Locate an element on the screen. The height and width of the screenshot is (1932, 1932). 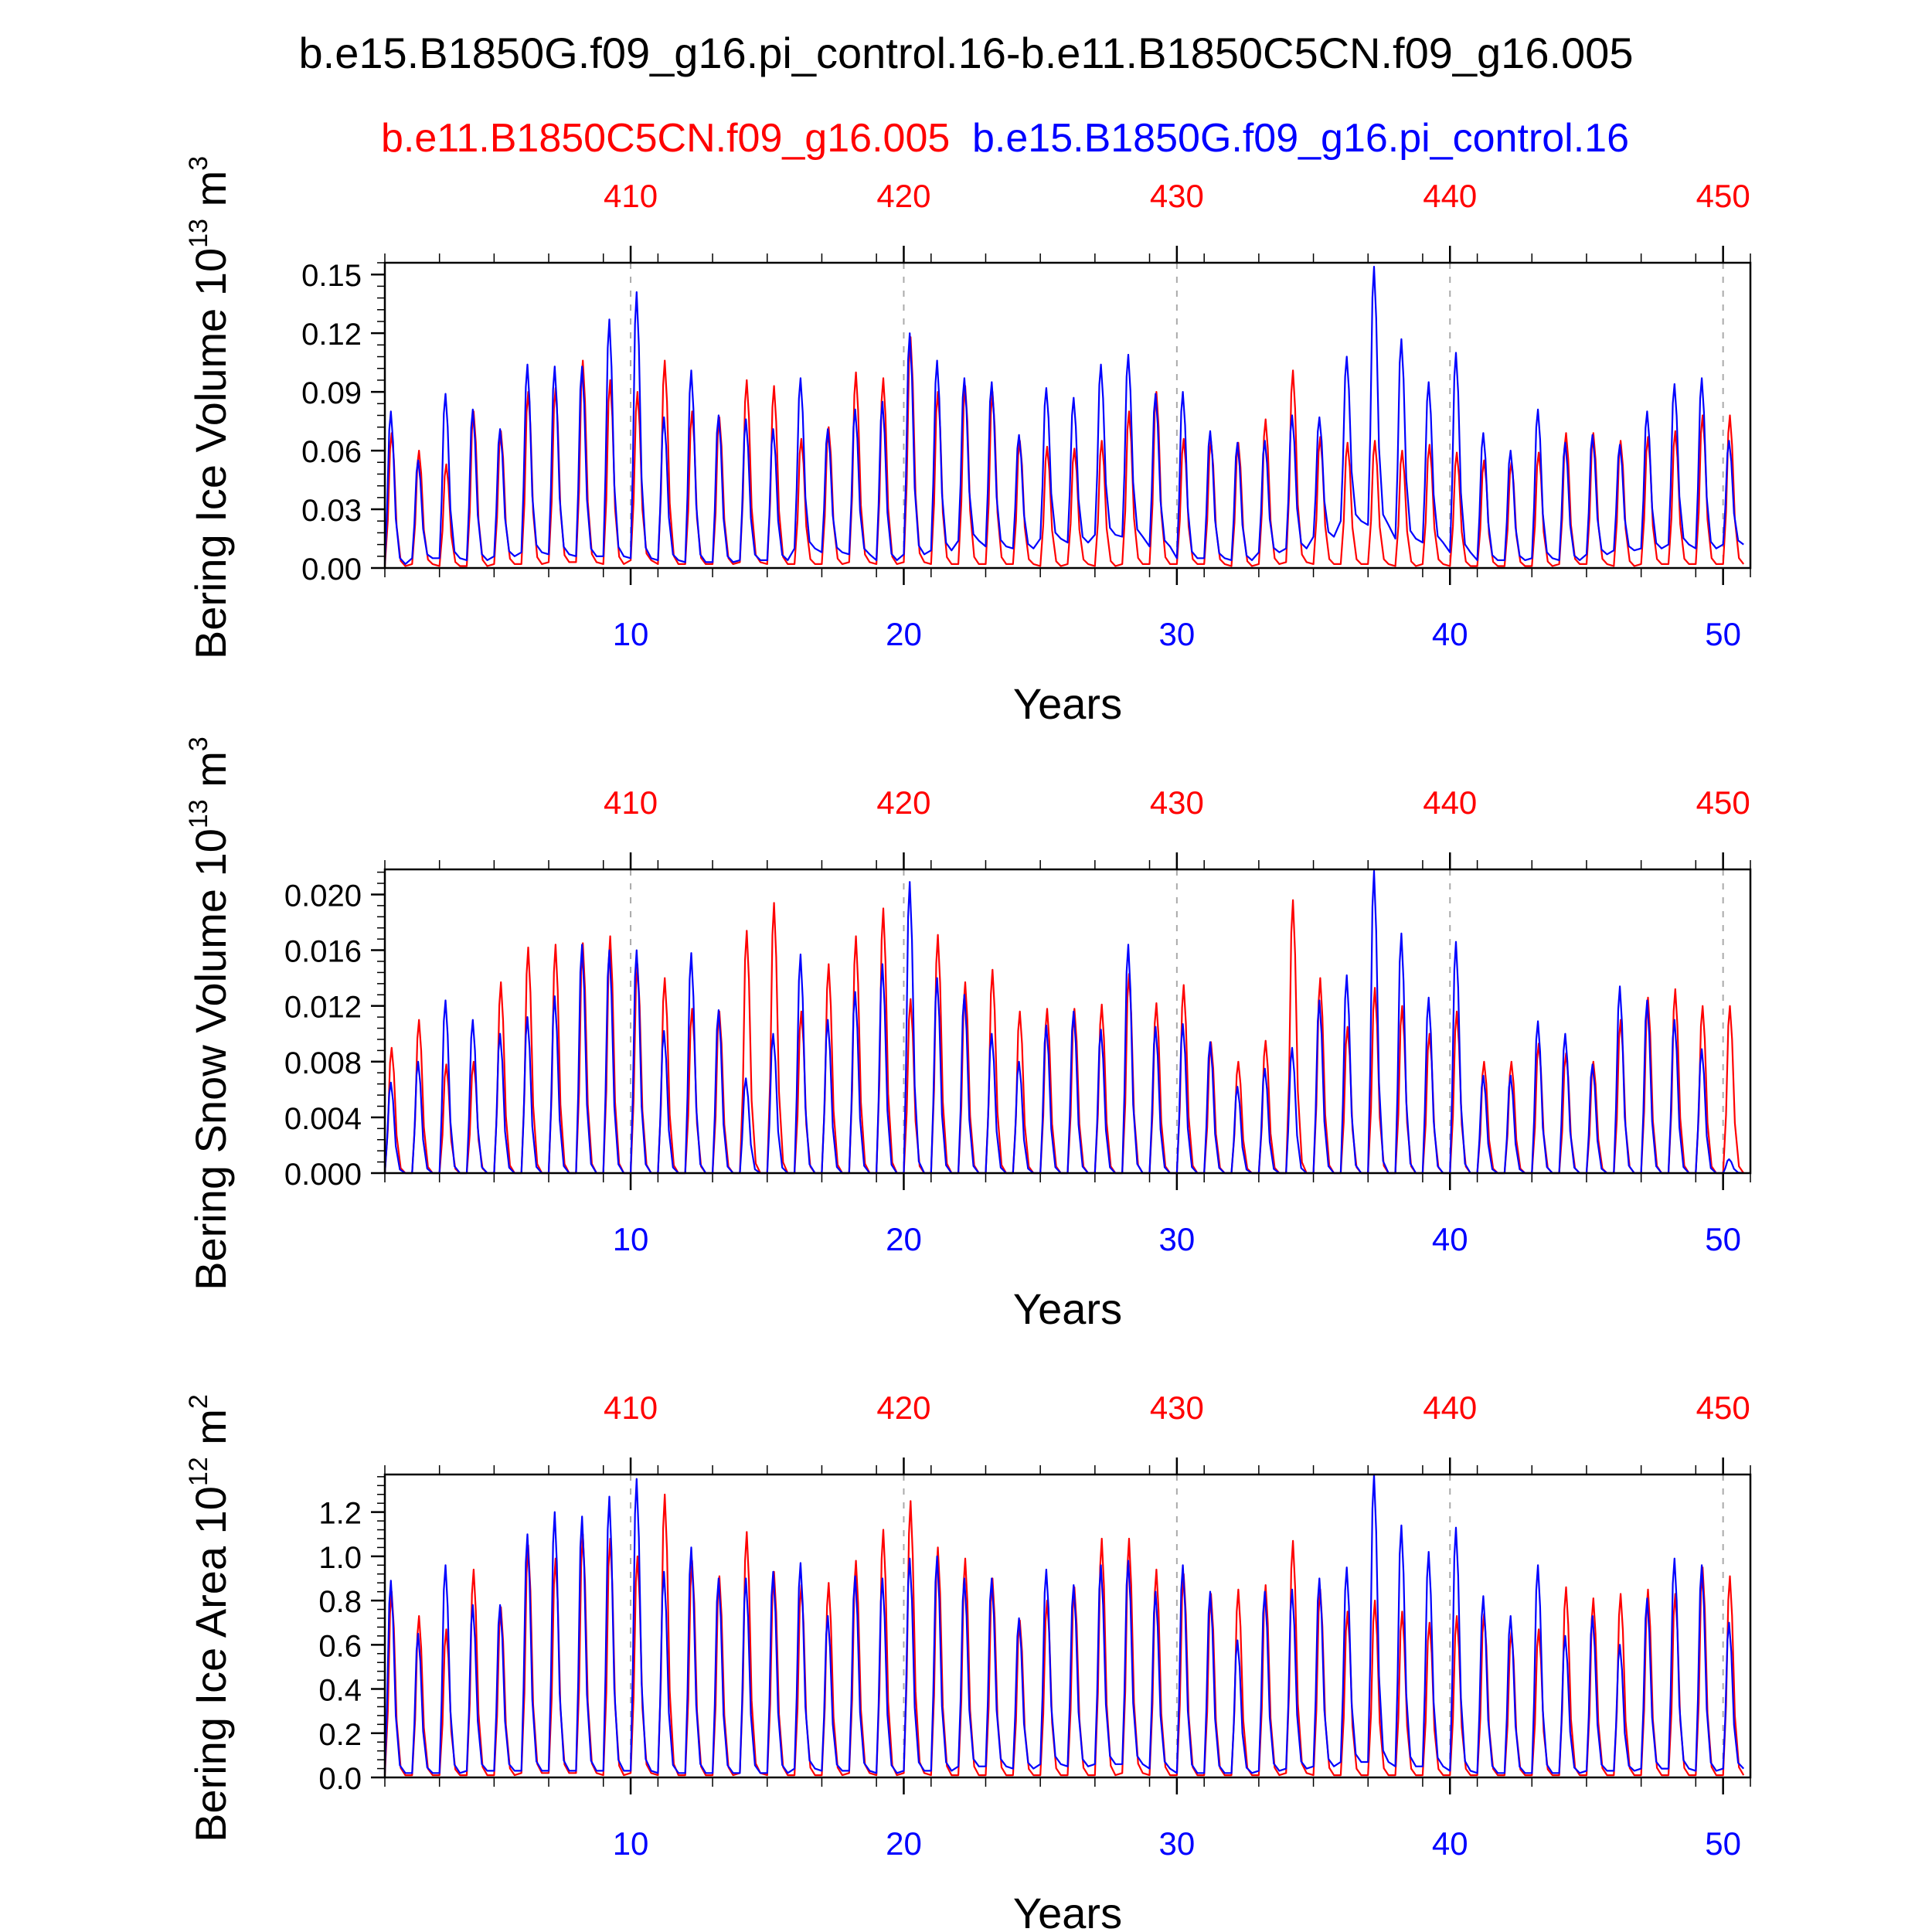
y-axis-title: Bering Snow Volume 1013 m3 is located at coordinates (209, 1013).